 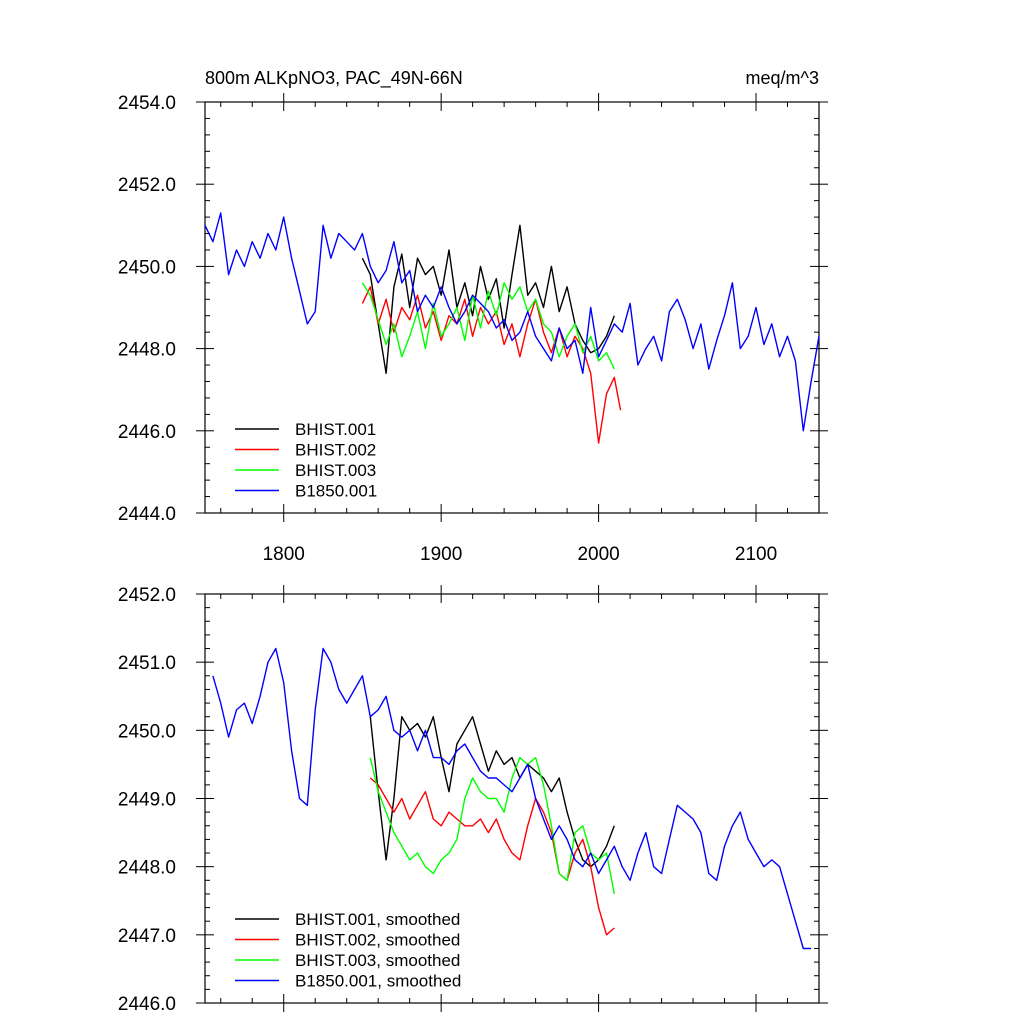 I want to click on legend-label: B1850.001, so click(x=336, y=491).